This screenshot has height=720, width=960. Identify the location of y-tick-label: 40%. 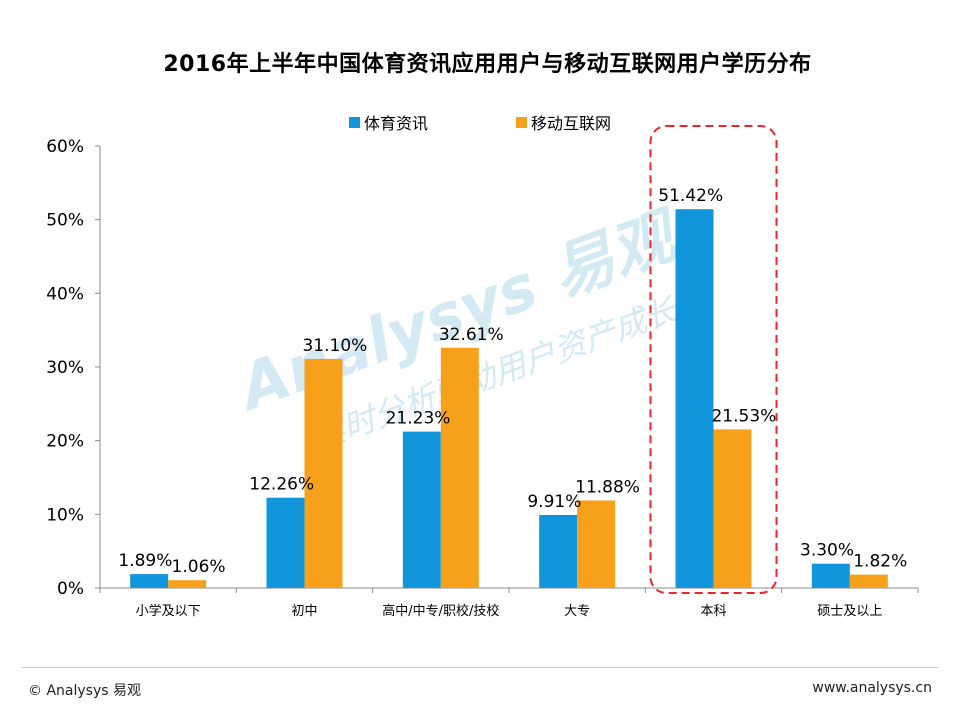
(65, 294).